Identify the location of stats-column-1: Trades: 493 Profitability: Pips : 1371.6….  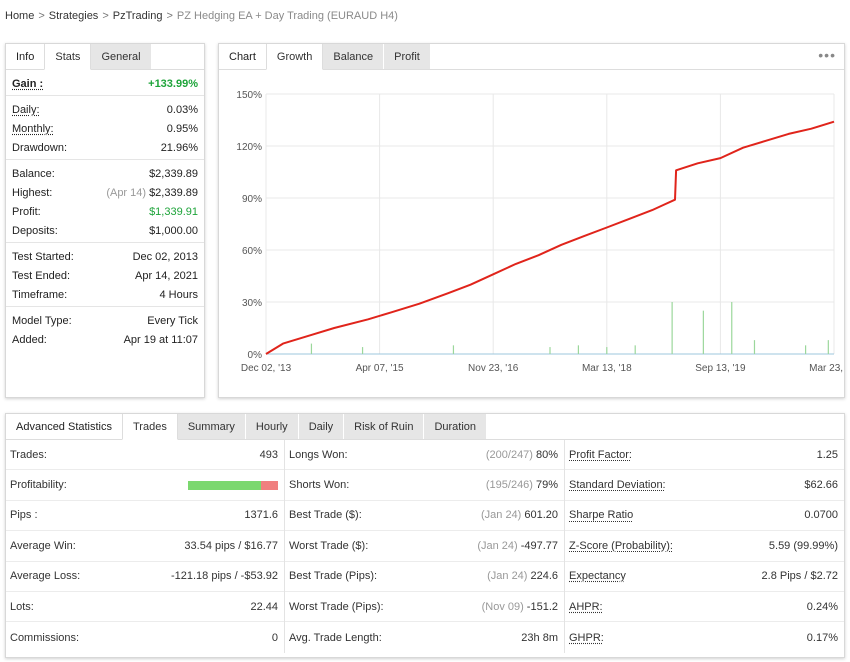
(145, 546).